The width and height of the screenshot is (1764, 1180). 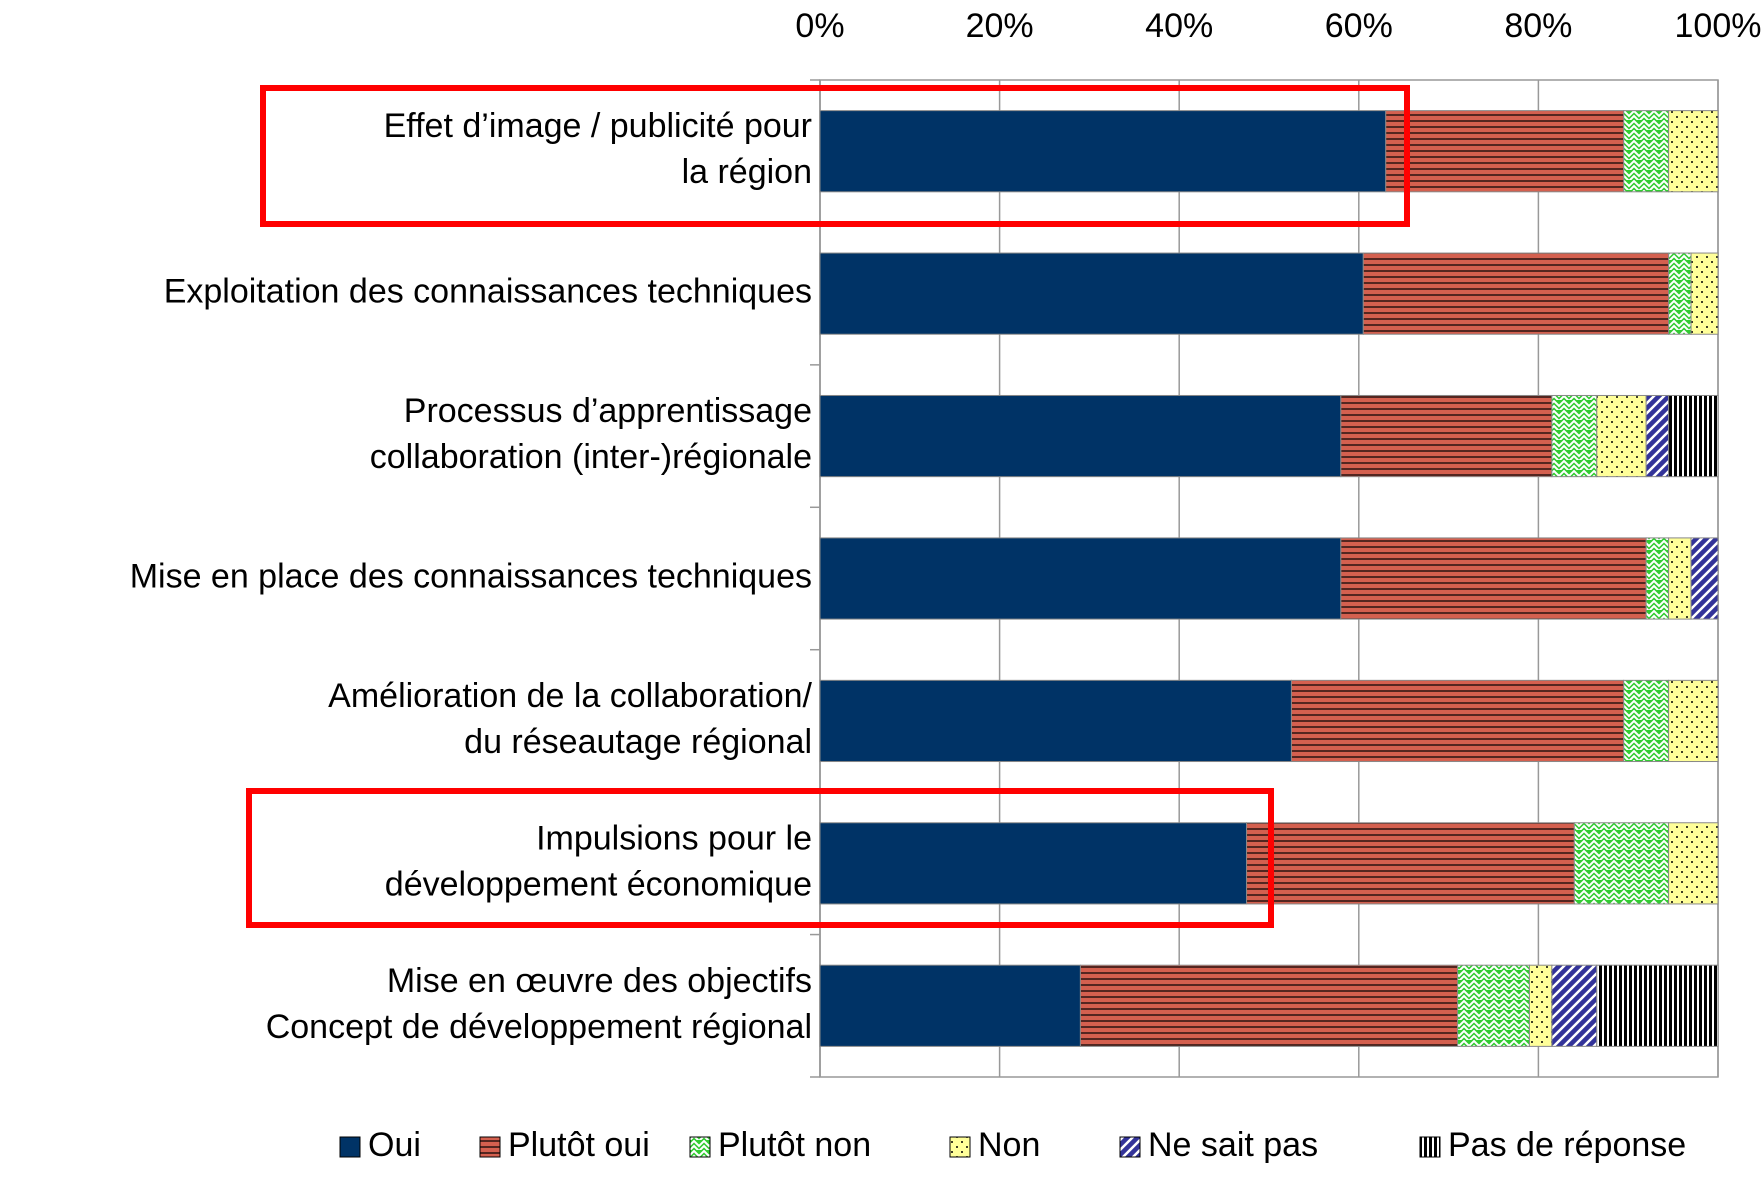 I want to click on x-tick-label: 20%, so click(x=1000, y=26).